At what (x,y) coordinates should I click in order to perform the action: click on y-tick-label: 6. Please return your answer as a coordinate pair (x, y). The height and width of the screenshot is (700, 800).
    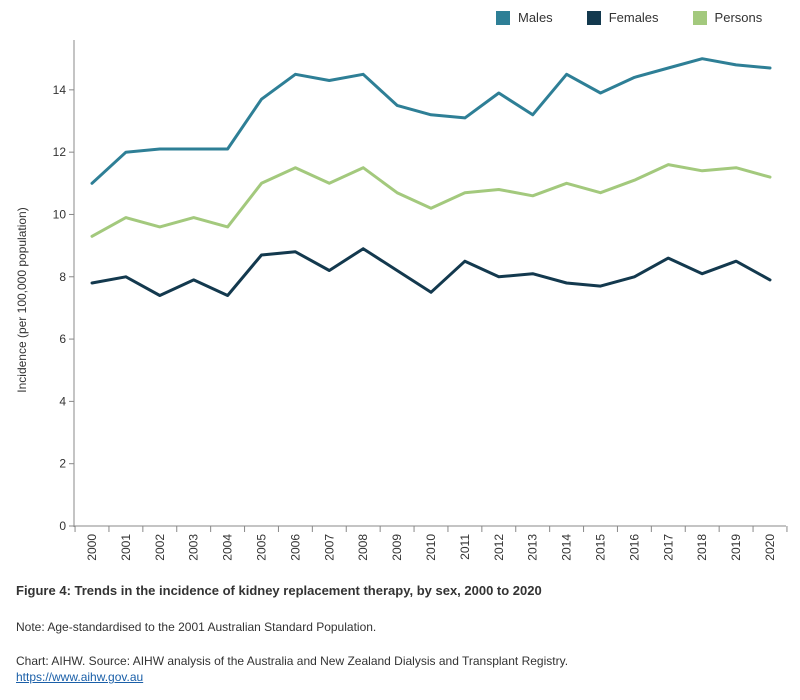
    Looking at the image, I should click on (62, 339).